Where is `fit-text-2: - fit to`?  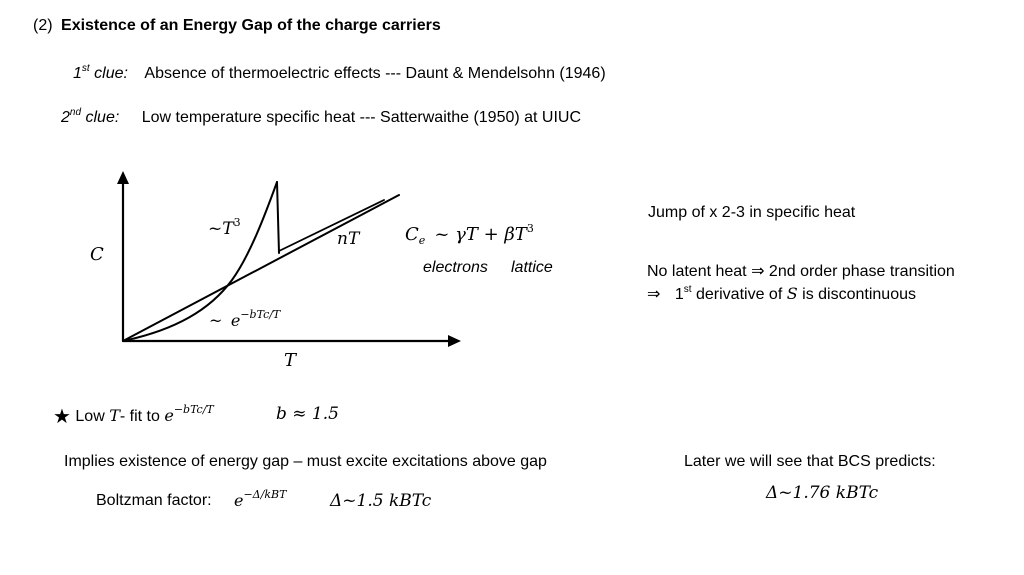
fit-text-2: - fit to is located at coordinates (139, 416).